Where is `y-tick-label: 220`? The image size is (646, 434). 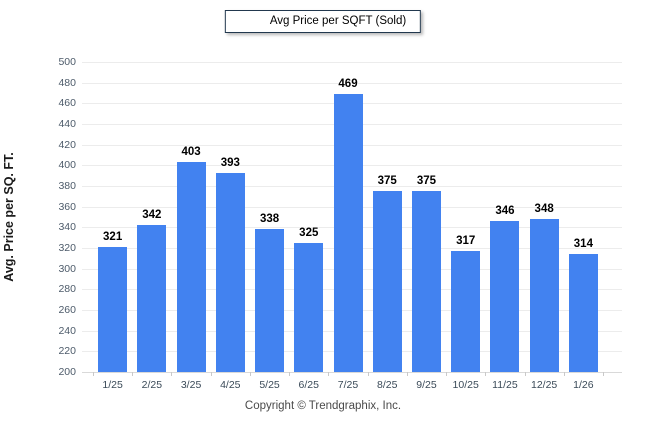
y-tick-label: 220 is located at coordinates (67, 351).